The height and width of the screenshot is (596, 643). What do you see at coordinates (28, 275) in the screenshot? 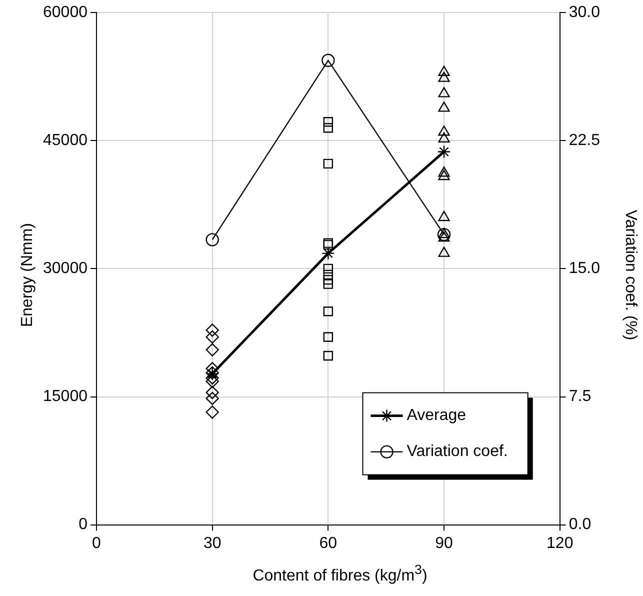
I see `y-axis-title: Energy (Nmm)` at bounding box center [28, 275].